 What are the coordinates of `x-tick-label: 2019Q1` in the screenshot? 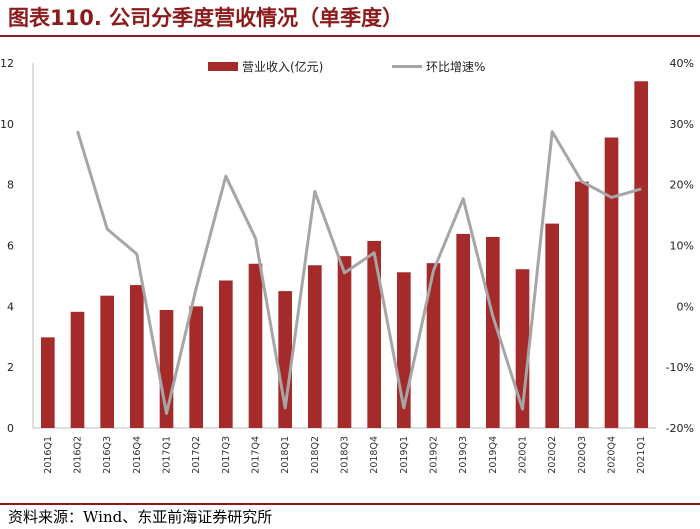 It's located at (404, 455).